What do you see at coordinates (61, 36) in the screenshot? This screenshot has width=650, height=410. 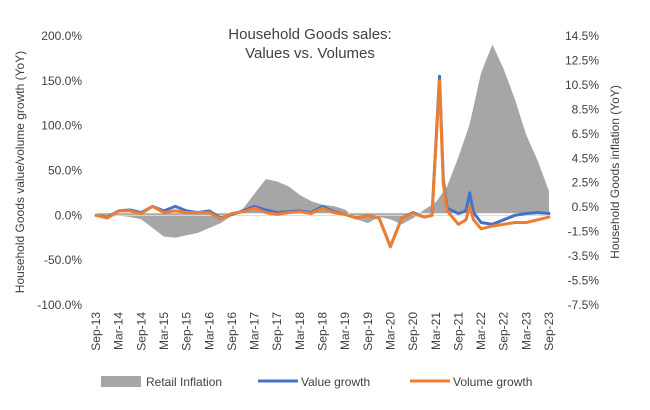 I see `left-tick-label: 200.0%` at bounding box center [61, 36].